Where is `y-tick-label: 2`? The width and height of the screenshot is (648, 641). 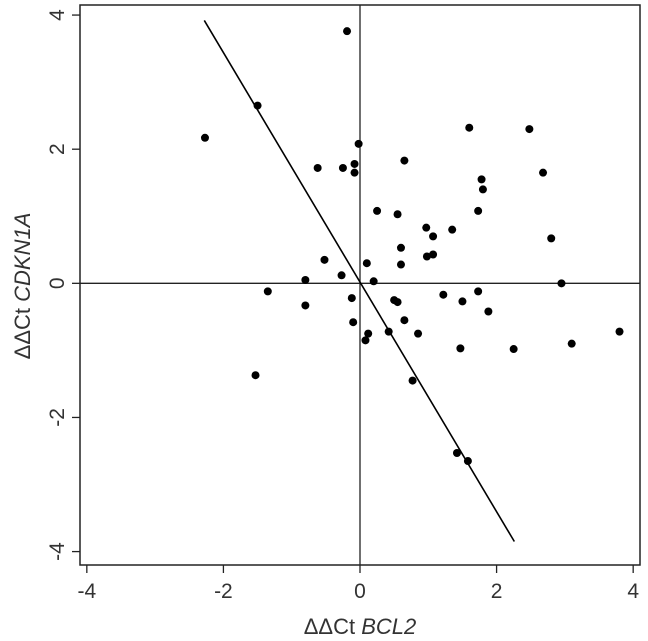 y-tick-label: 2 is located at coordinates (57, 149).